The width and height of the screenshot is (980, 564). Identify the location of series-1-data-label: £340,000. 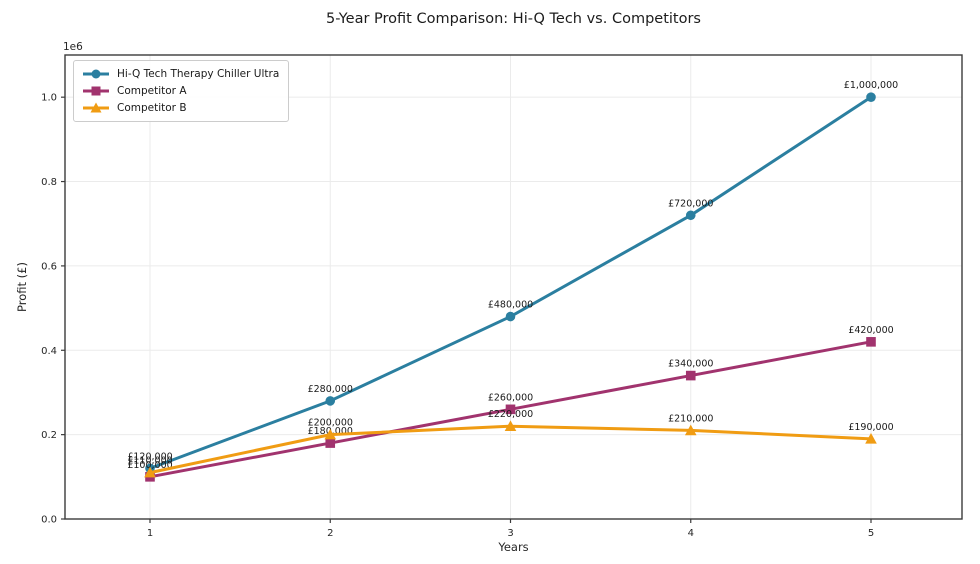
(690, 364).